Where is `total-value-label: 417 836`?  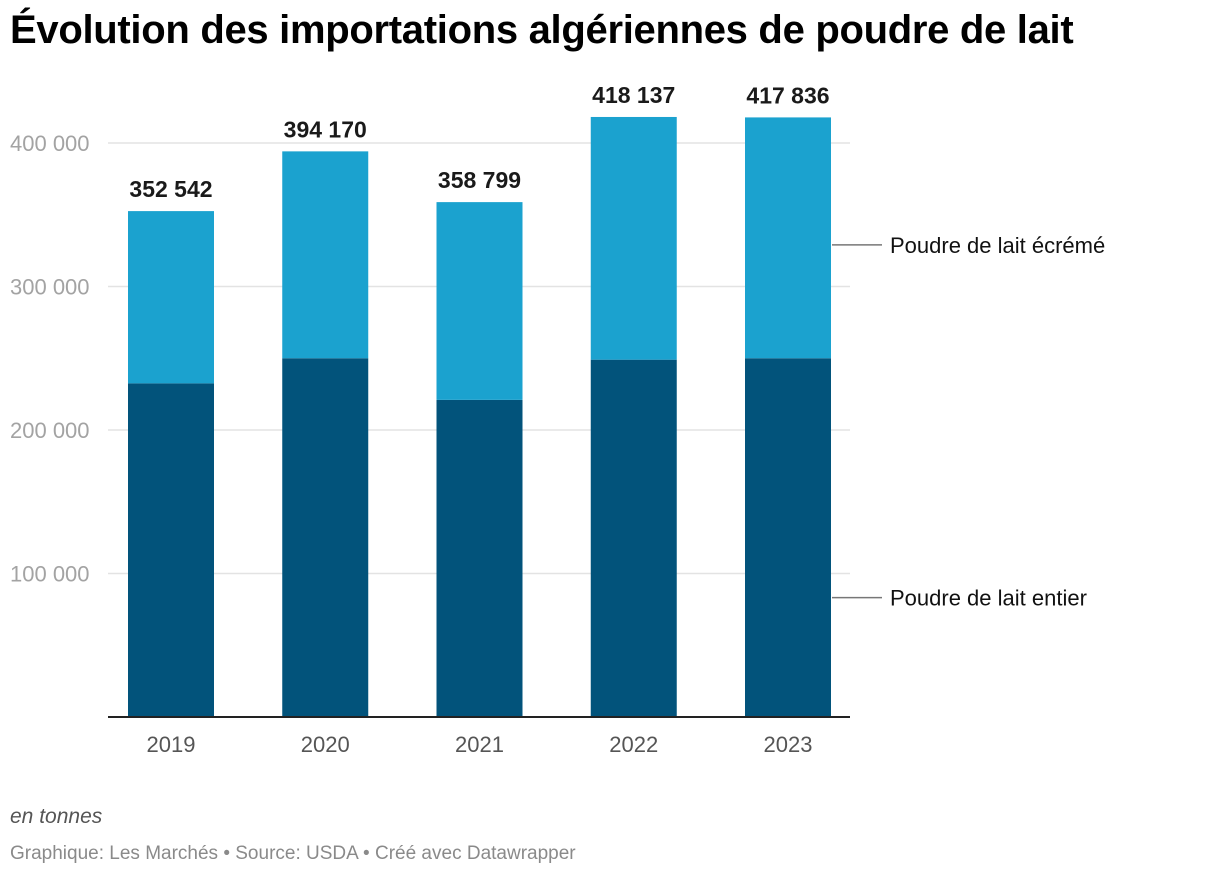 total-value-label: 417 836 is located at coordinates (787, 95).